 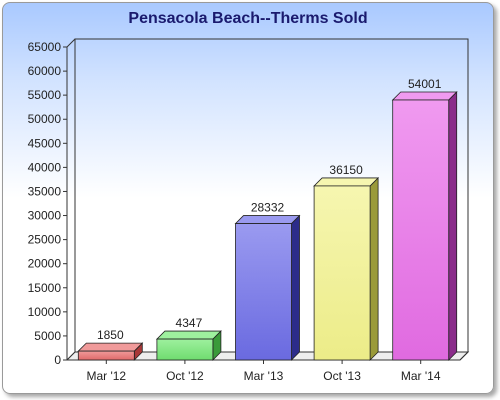 What do you see at coordinates (264, 376) in the screenshot?
I see `x-tick-label: Mar '13` at bounding box center [264, 376].